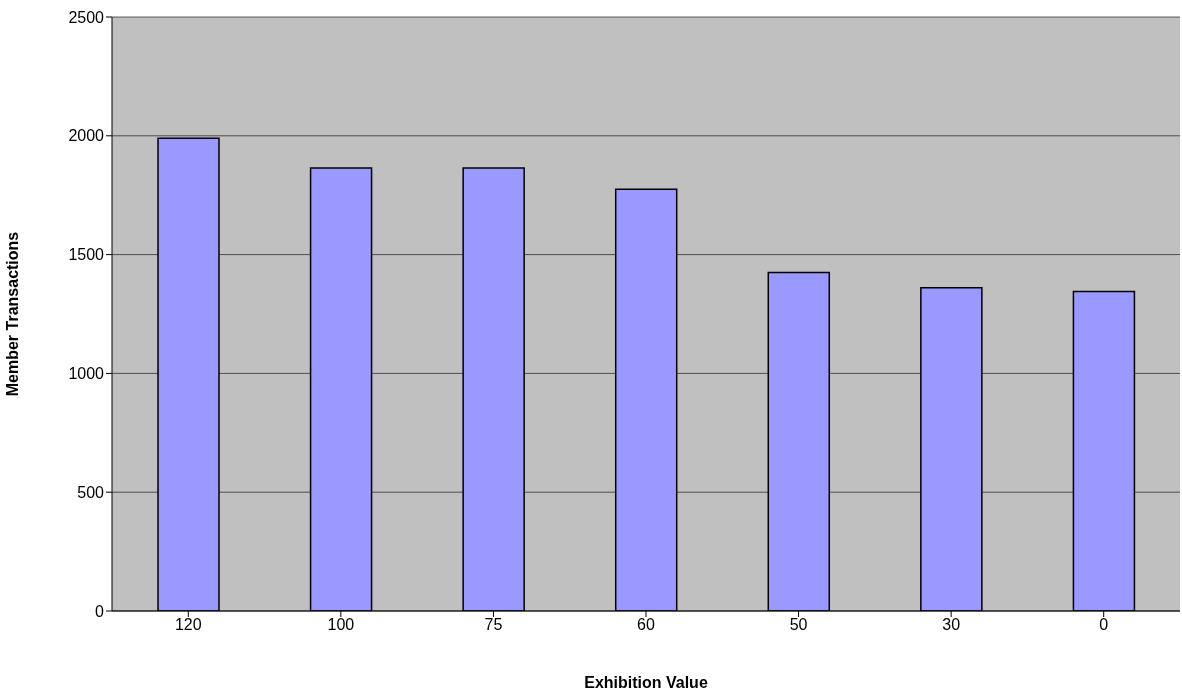 The width and height of the screenshot is (1182, 696). Describe the element at coordinates (188, 625) in the screenshot. I see `x-tick-label: 120` at that location.